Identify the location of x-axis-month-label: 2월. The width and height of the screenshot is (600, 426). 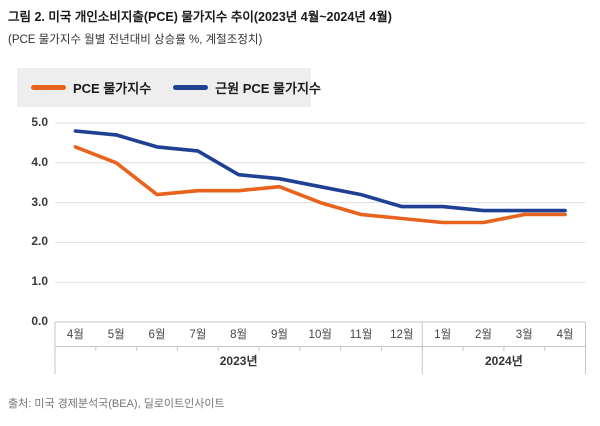
(483, 335).